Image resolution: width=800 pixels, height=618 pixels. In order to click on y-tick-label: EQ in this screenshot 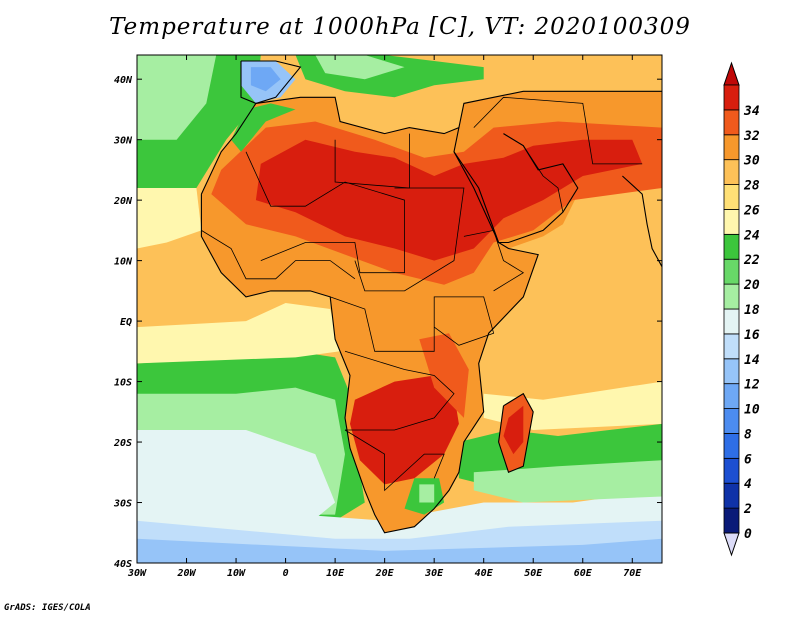, I will do `click(126, 322)`.